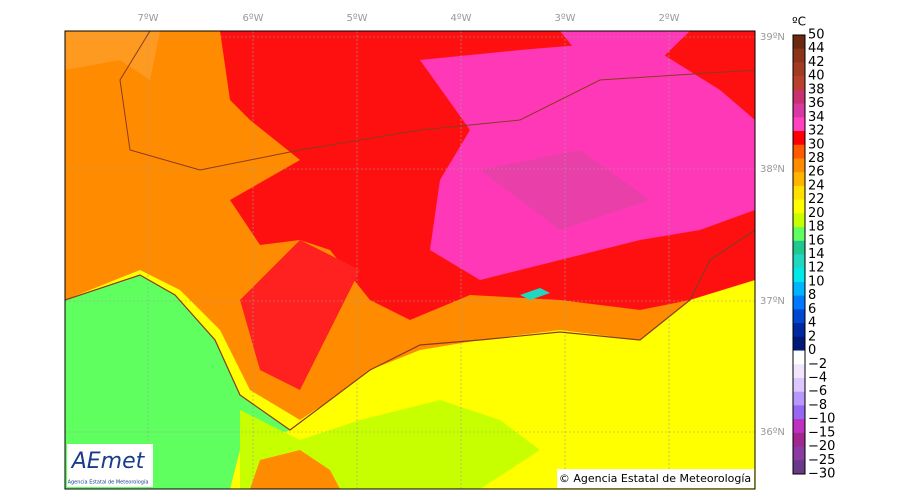 The image size is (897, 501). What do you see at coordinates (816, 227) in the screenshot?
I see `colorbar-label: 18` at bounding box center [816, 227].